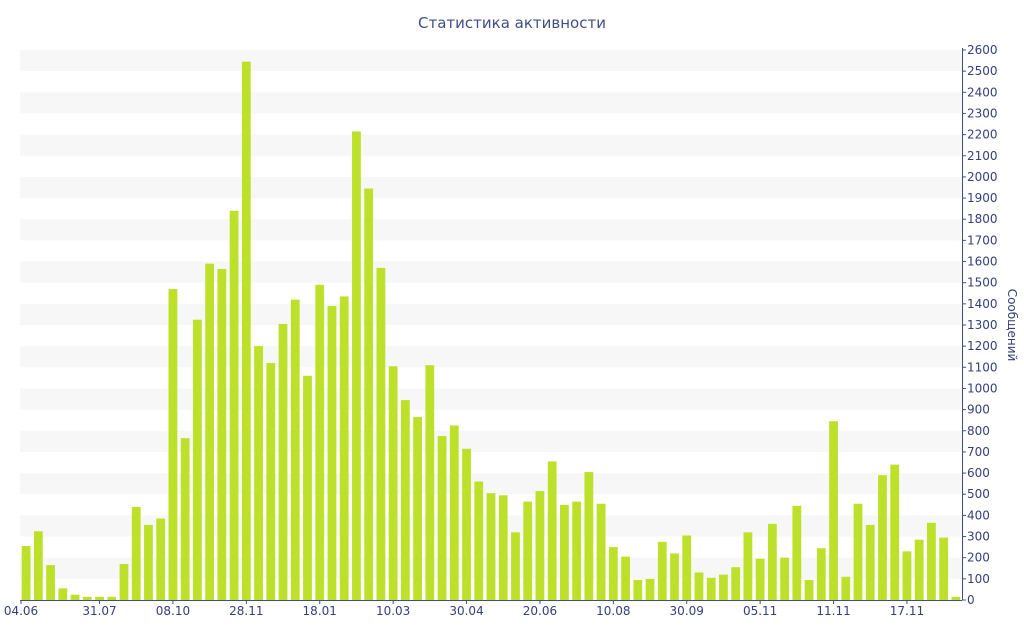 This screenshot has height=640, width=1024. Describe the element at coordinates (982, 135) in the screenshot. I see `y-tick-label: 2200` at that location.